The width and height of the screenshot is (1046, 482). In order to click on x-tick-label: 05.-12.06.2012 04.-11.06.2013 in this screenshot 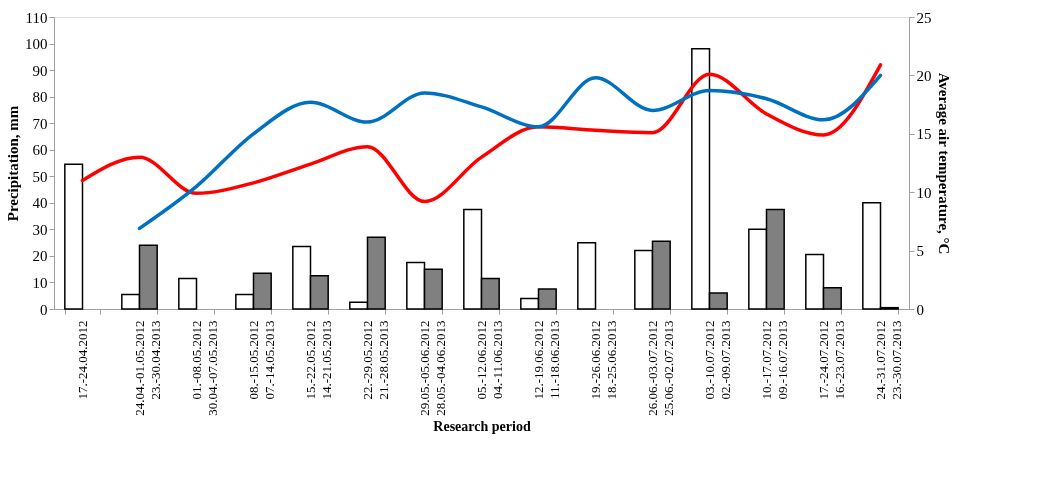, I will do `click(489, 360)`.